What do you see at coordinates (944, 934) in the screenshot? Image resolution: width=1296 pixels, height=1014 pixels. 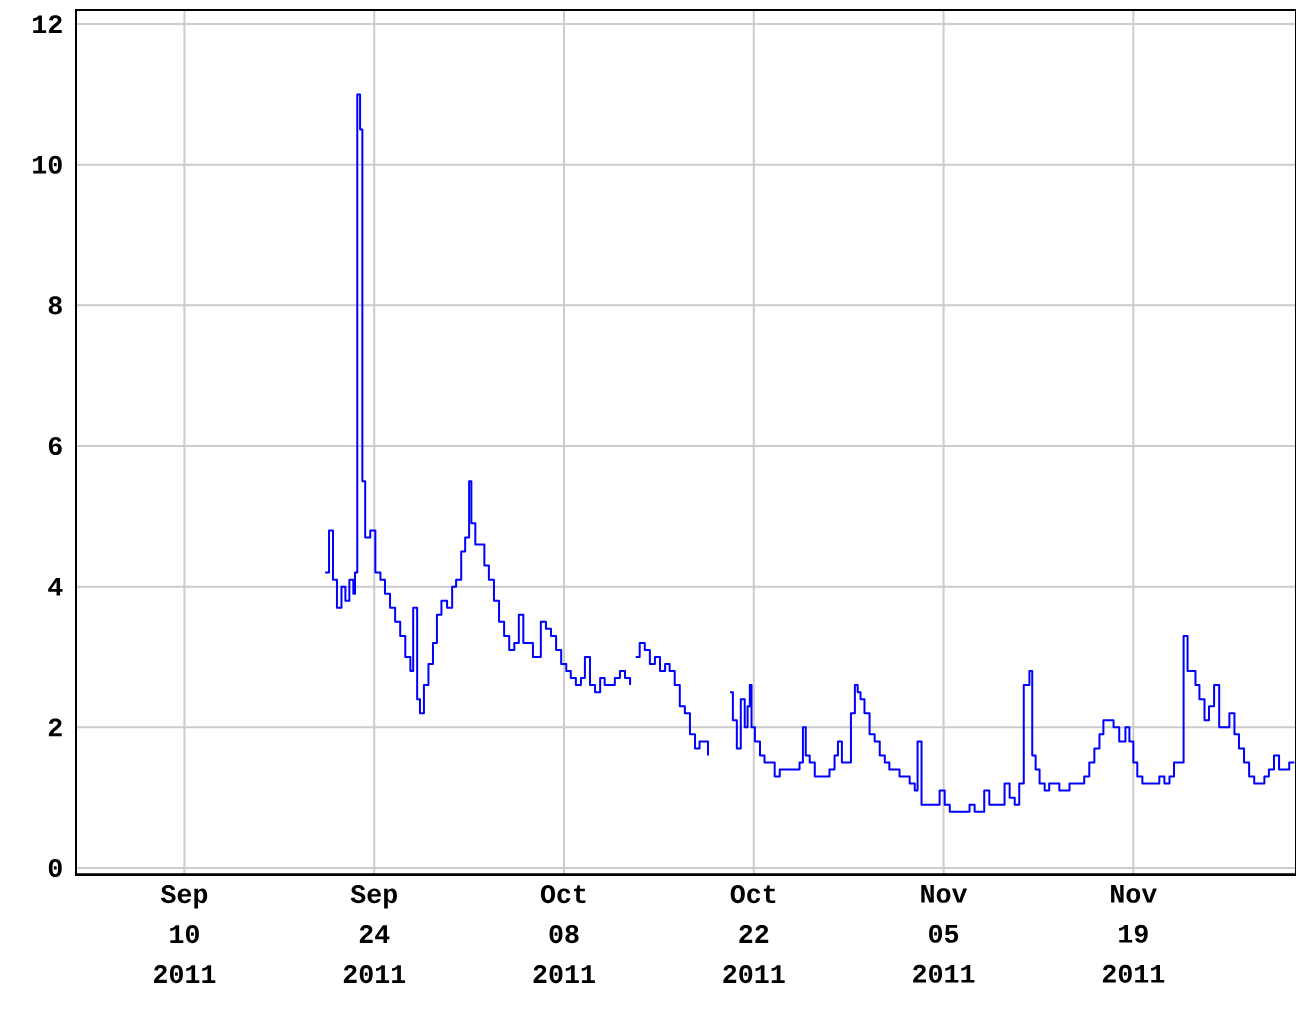 I see `x-tick-label: Nov 05 2011` at bounding box center [944, 934].